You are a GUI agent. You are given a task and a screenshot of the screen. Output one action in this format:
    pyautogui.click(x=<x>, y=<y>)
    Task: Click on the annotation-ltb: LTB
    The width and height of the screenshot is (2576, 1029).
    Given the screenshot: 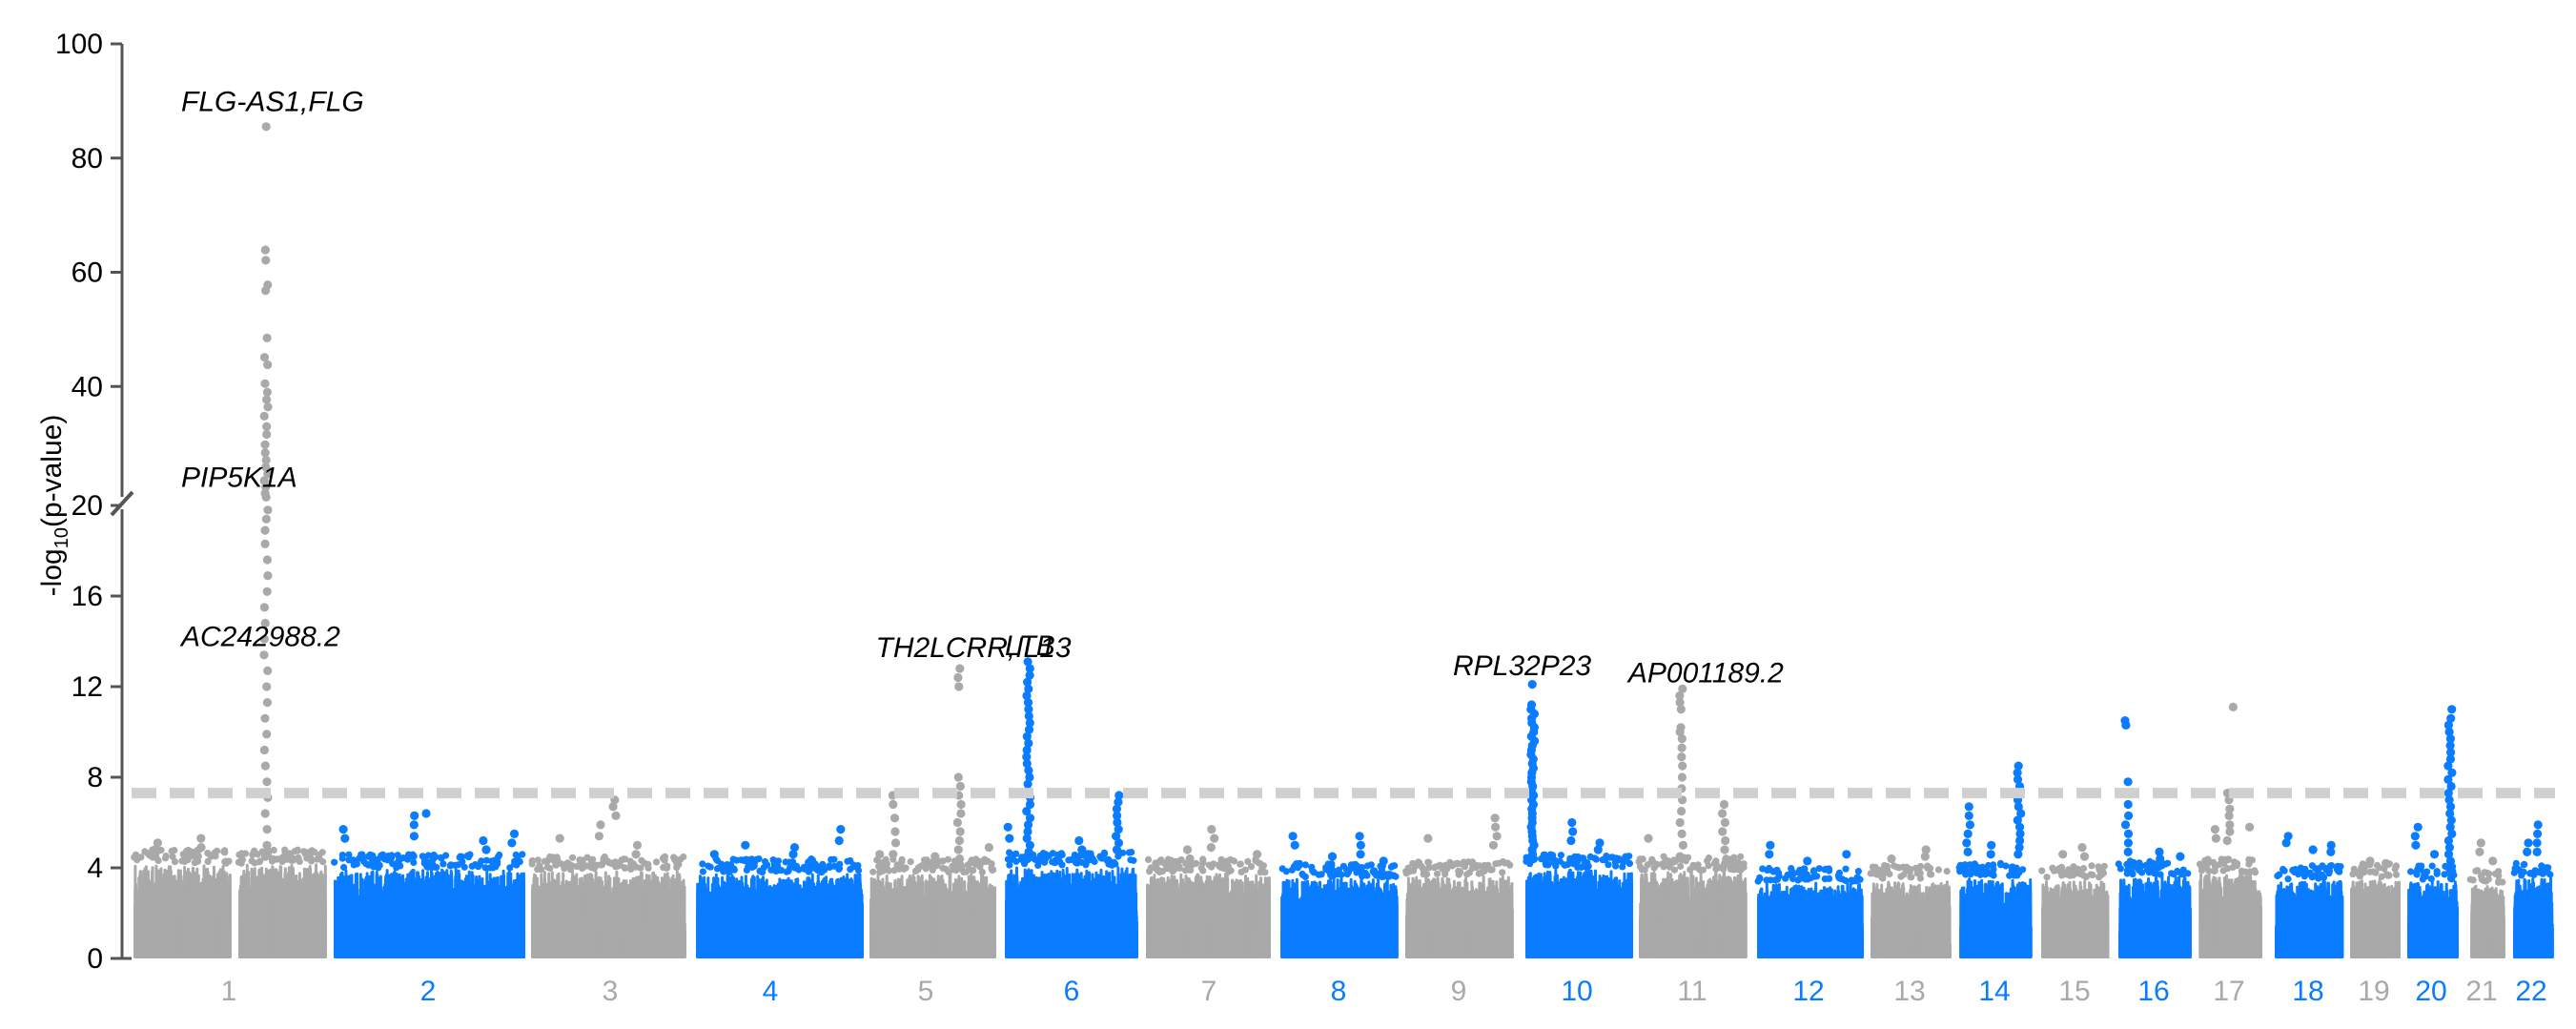 What is the action you would take?
    pyautogui.click(x=1030, y=646)
    